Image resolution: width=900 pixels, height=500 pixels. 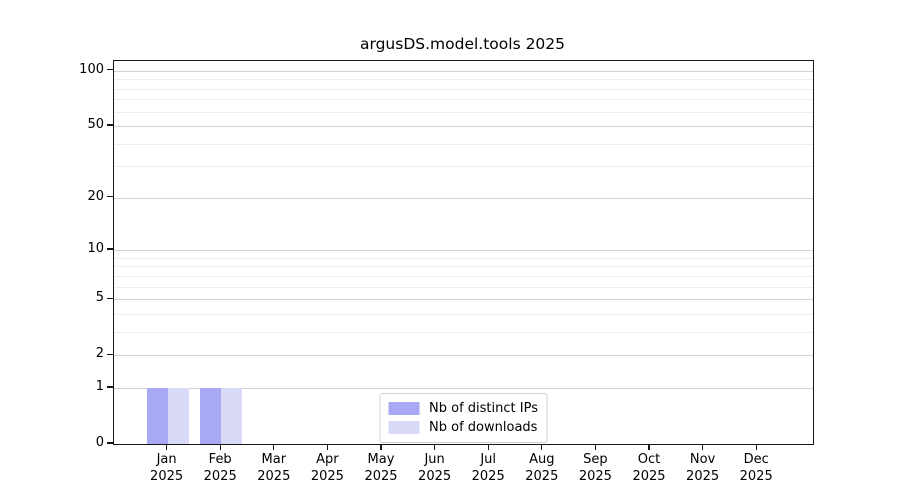 What do you see at coordinates (488, 459) in the screenshot?
I see `x-tick-month: Jul` at bounding box center [488, 459].